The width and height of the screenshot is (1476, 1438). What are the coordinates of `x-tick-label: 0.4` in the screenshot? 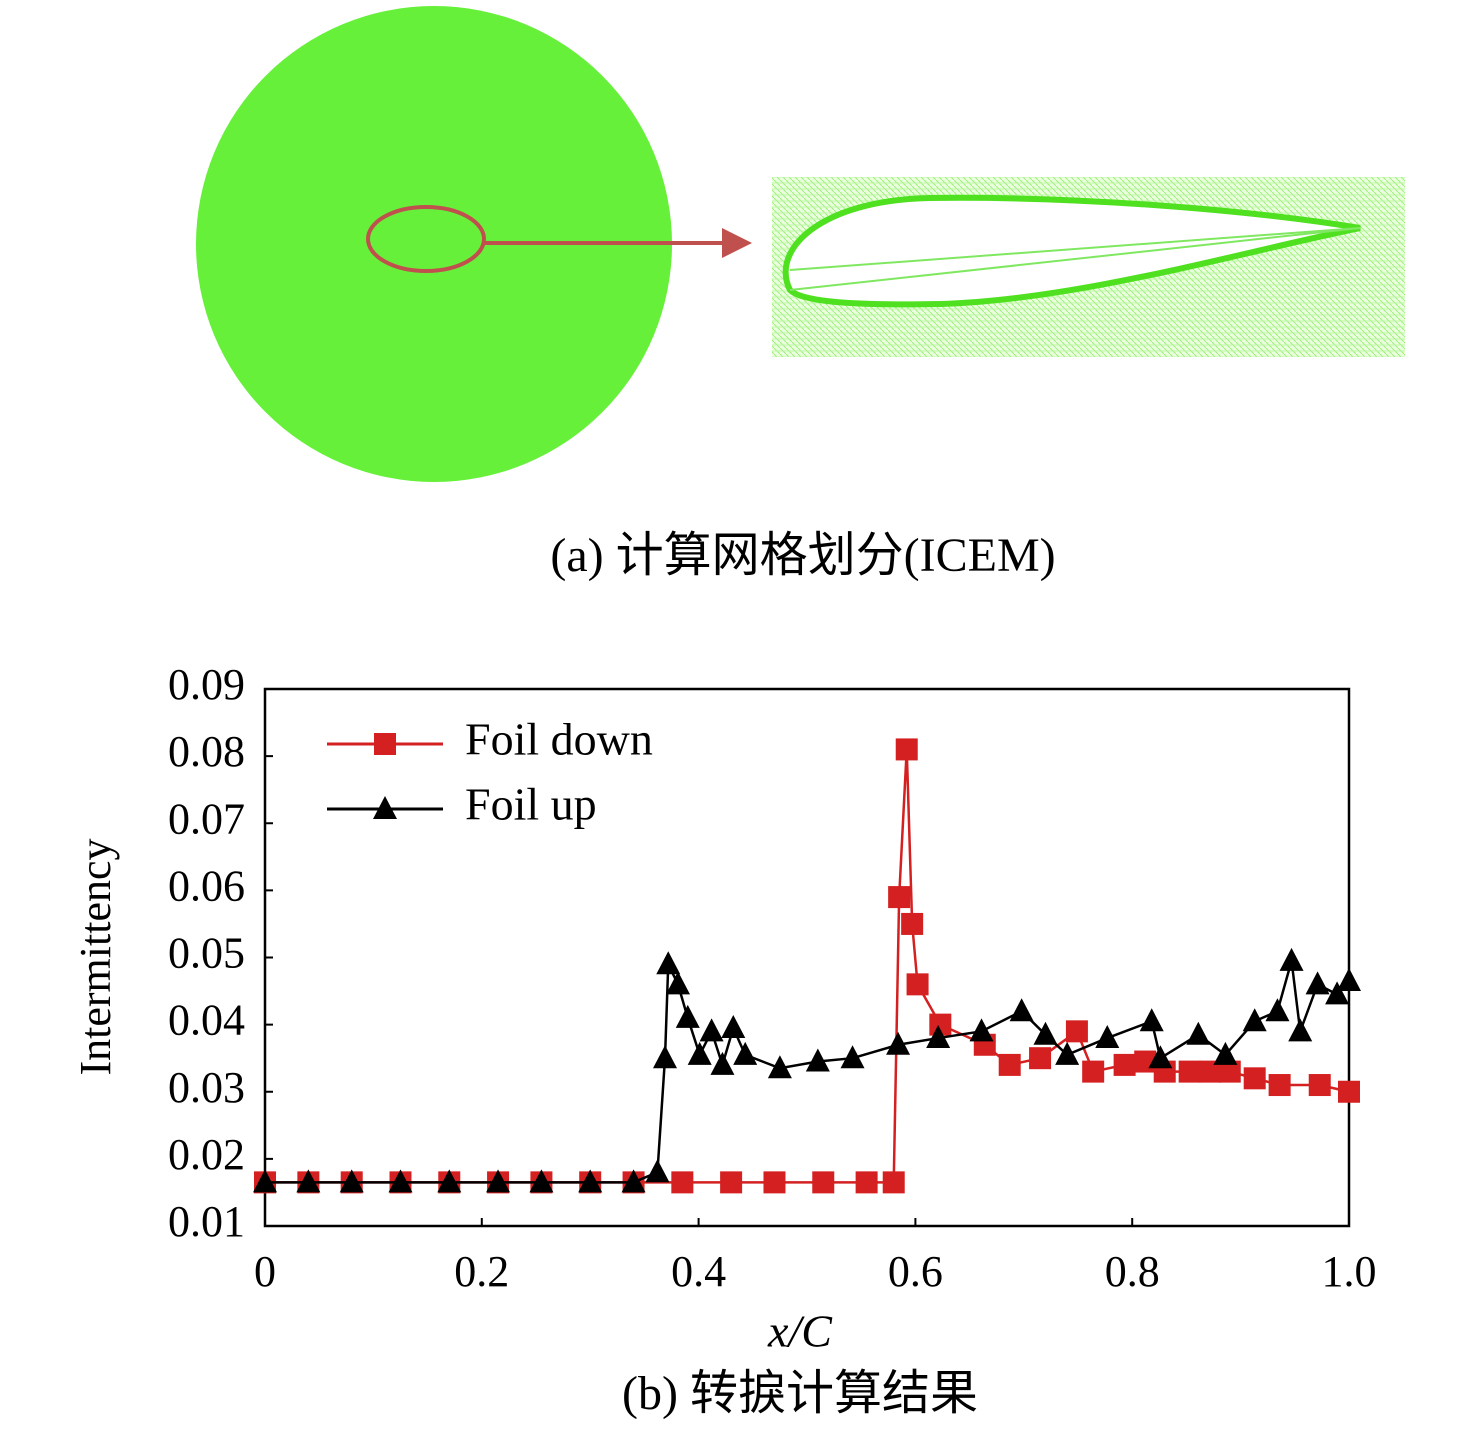 It's located at (698, 1271).